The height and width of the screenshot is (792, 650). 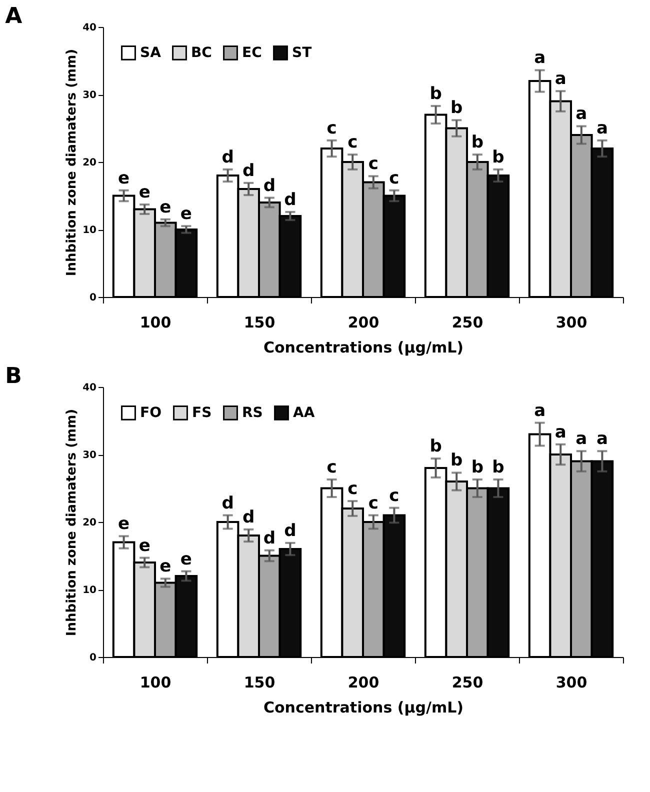 I want to click on legend-label: SA, so click(x=151, y=52).